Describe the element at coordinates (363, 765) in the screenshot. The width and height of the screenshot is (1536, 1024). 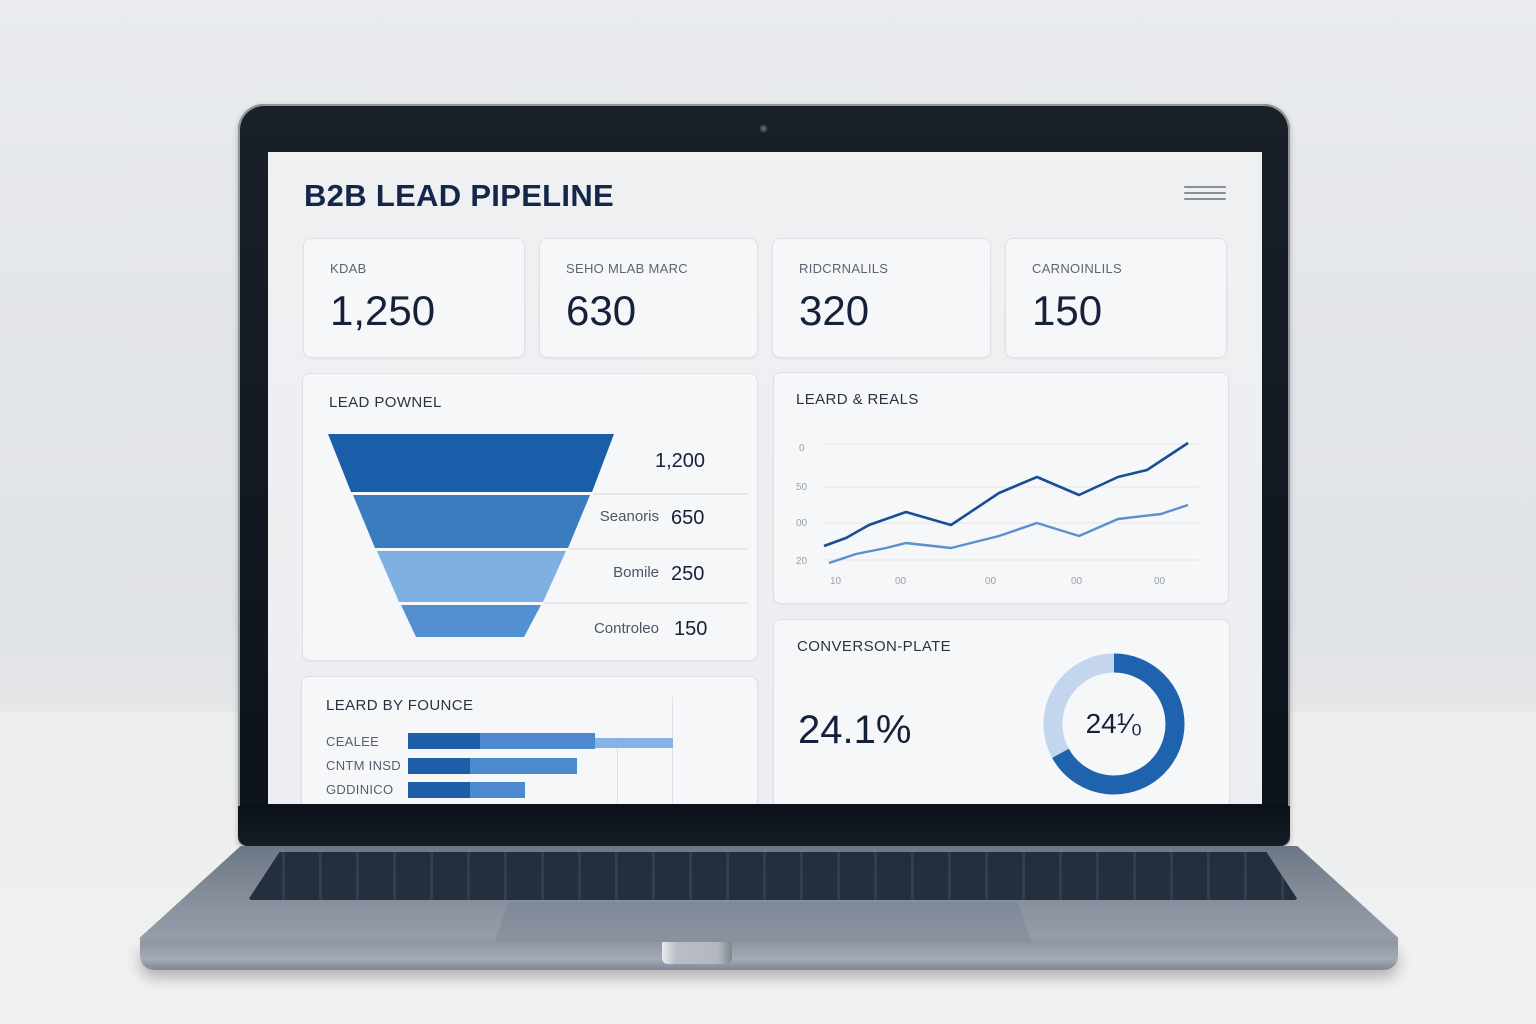
I see `source-label-2: CNTM INSD` at that location.